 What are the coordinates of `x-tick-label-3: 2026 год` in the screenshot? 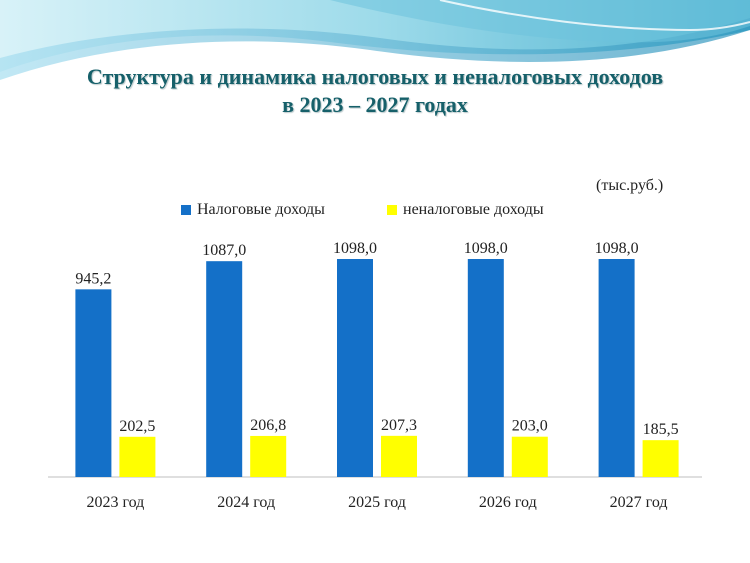 It's located at (508, 502).